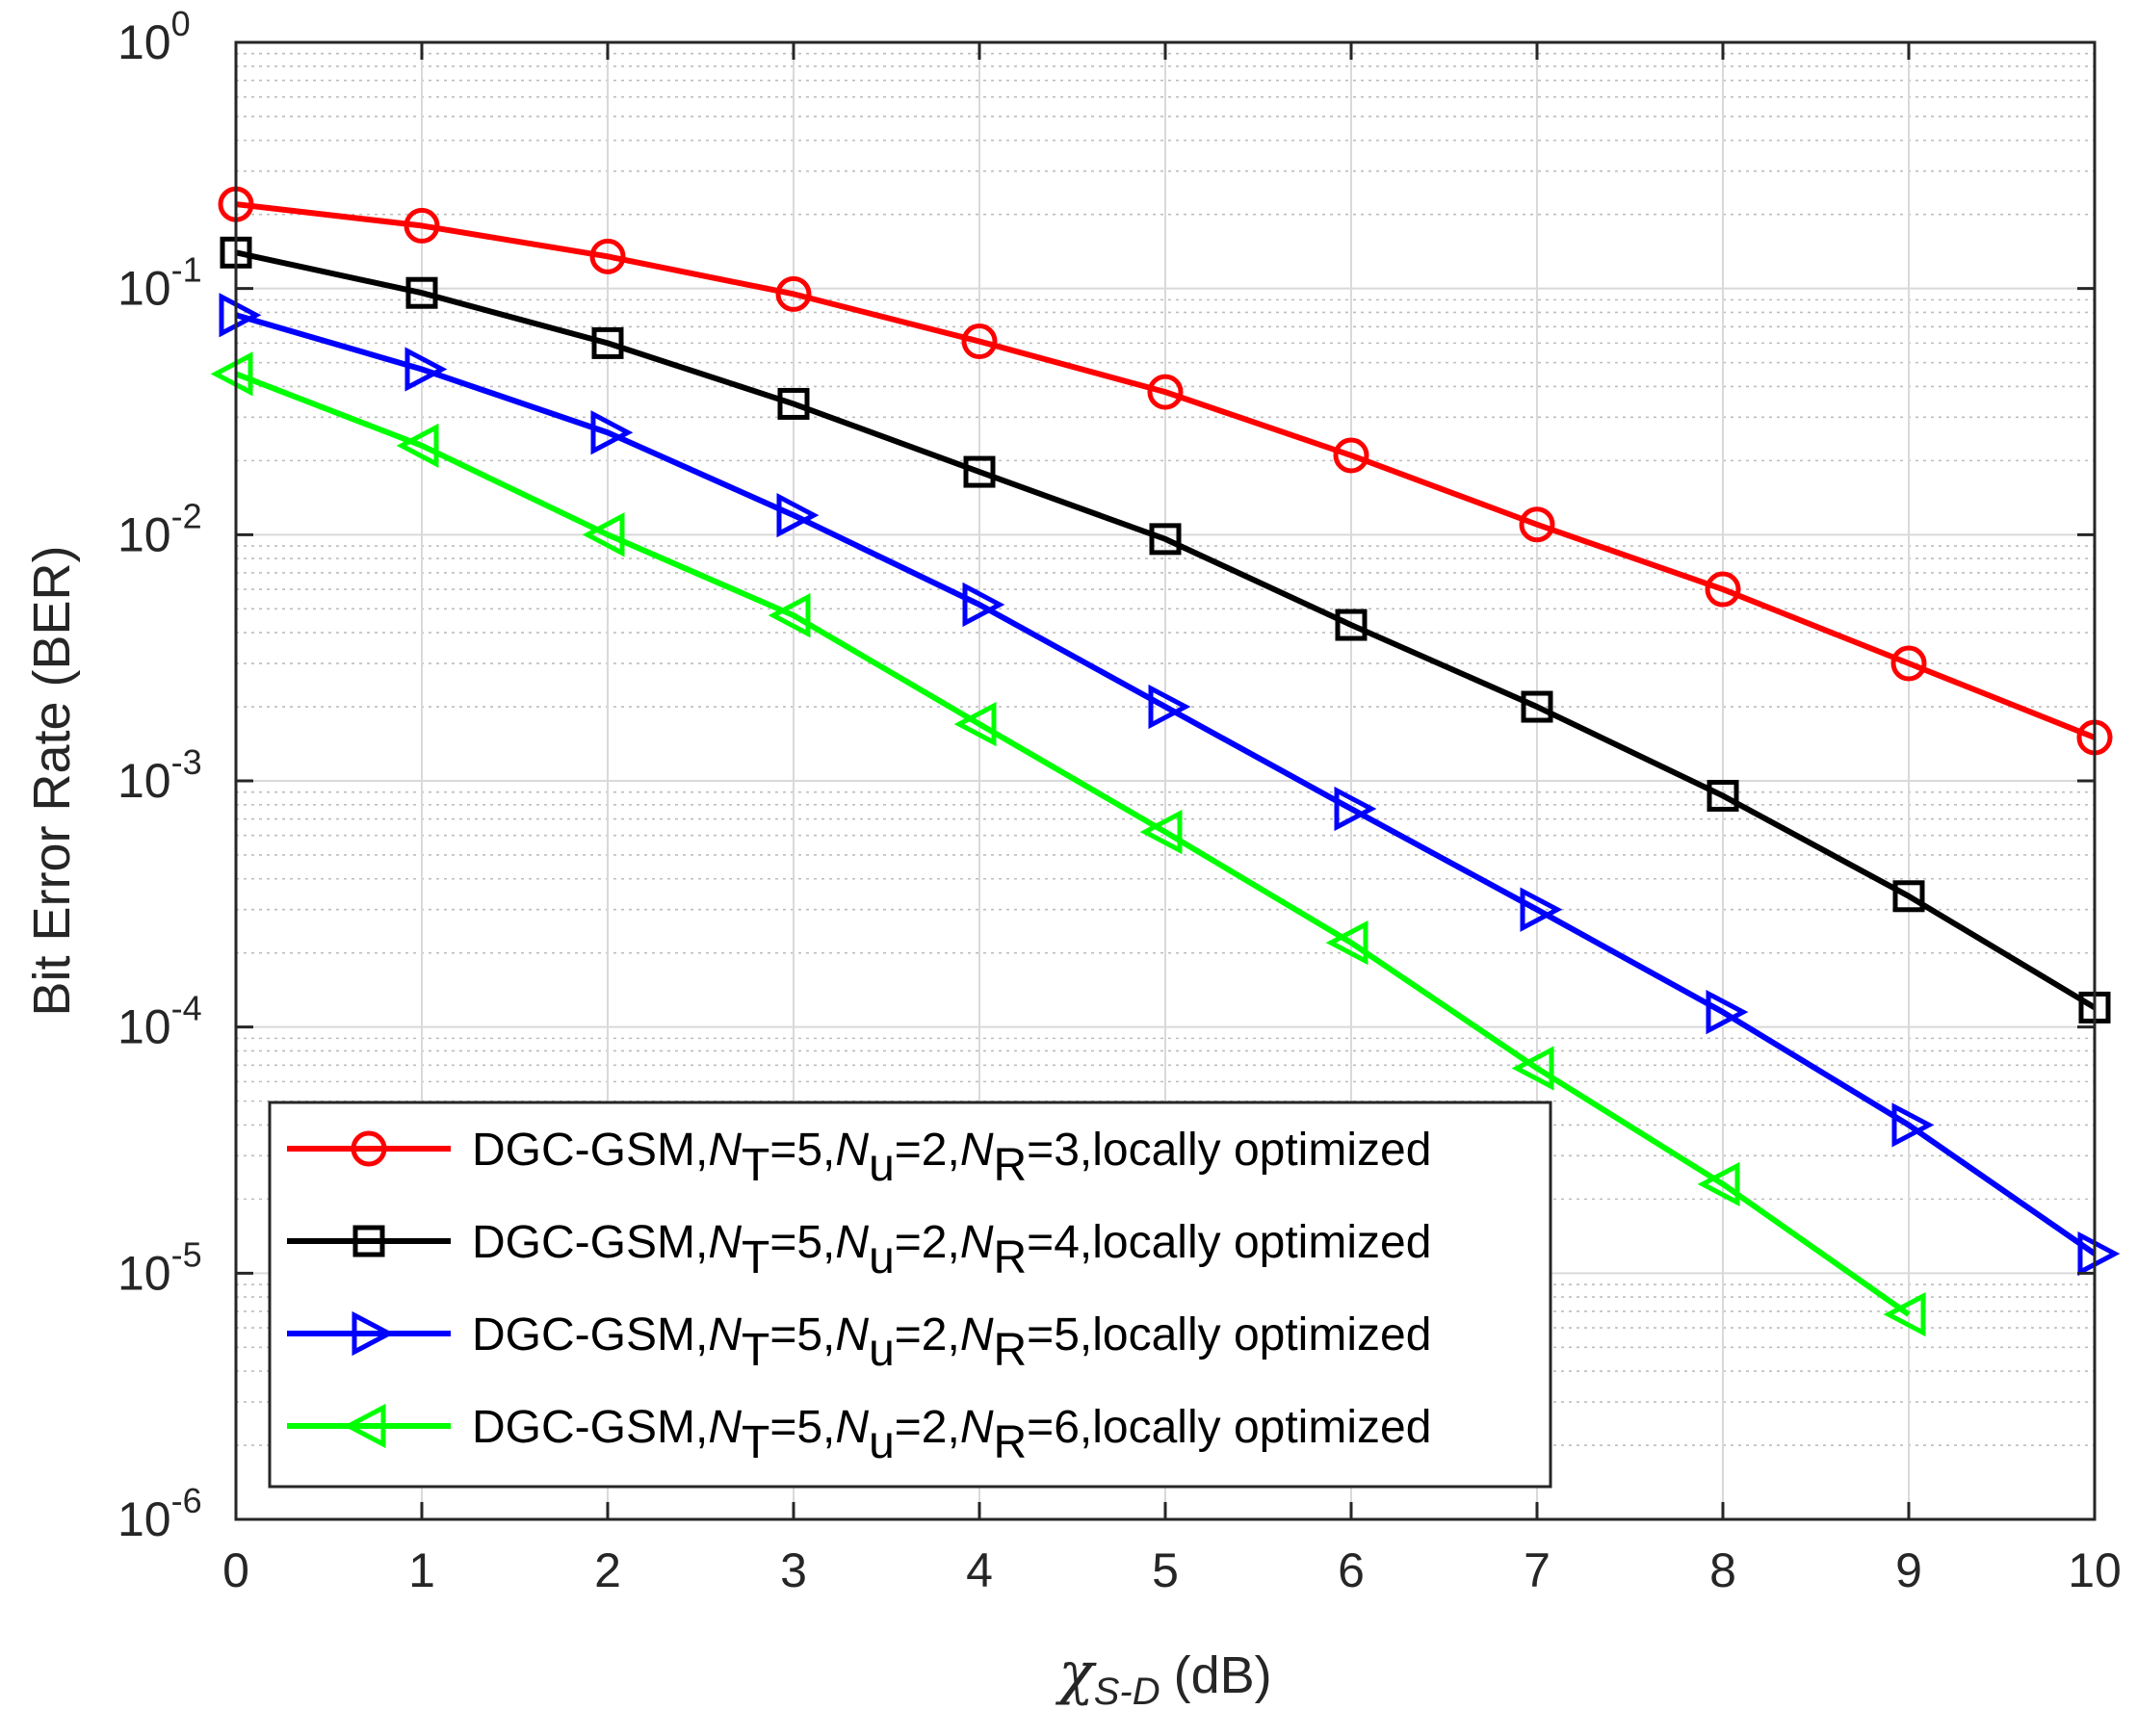 The height and width of the screenshot is (1736, 2137). I want to click on legend-label-part: =5,, so click(802, 1242).